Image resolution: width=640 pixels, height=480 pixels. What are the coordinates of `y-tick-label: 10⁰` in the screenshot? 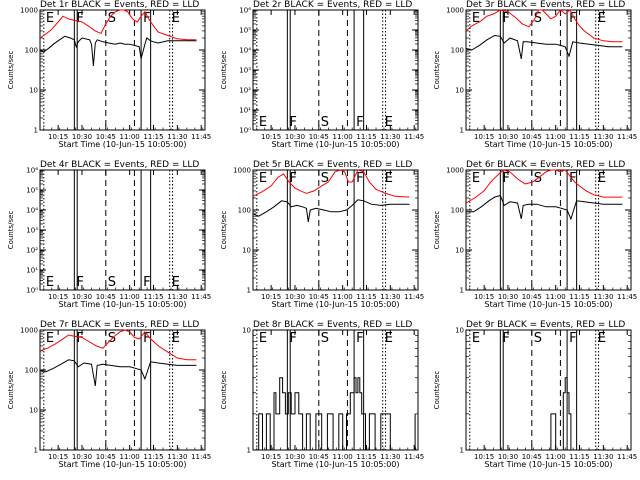 It's located at (245, 131).